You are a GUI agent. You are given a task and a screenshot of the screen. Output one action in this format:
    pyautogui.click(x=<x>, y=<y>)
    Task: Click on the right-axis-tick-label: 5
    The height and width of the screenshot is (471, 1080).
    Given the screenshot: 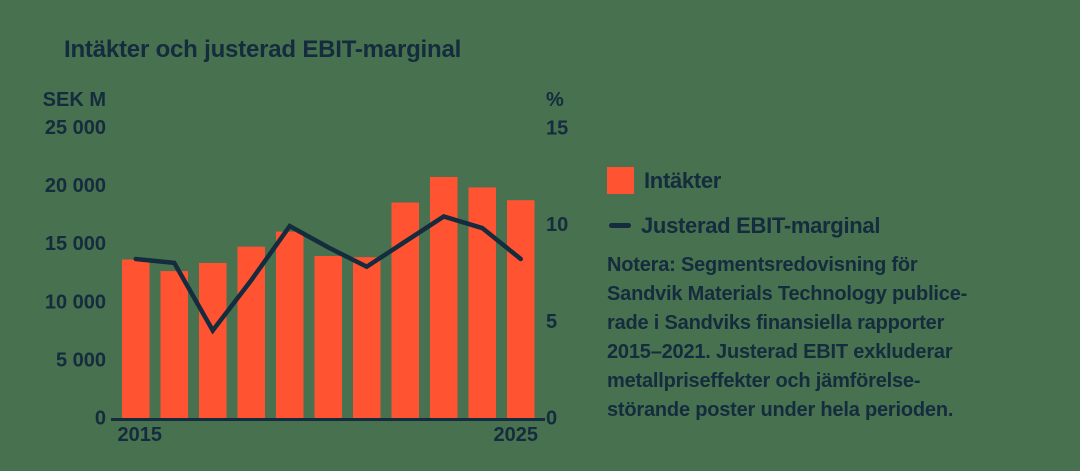 What is the action you would take?
    pyautogui.click(x=551, y=322)
    